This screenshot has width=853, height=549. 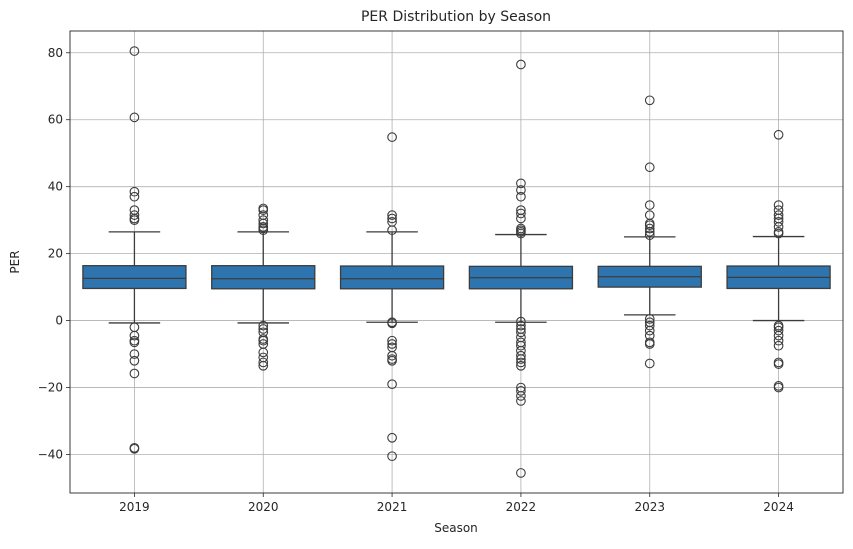 I want to click on y-axis-label: PER, so click(x=15, y=261).